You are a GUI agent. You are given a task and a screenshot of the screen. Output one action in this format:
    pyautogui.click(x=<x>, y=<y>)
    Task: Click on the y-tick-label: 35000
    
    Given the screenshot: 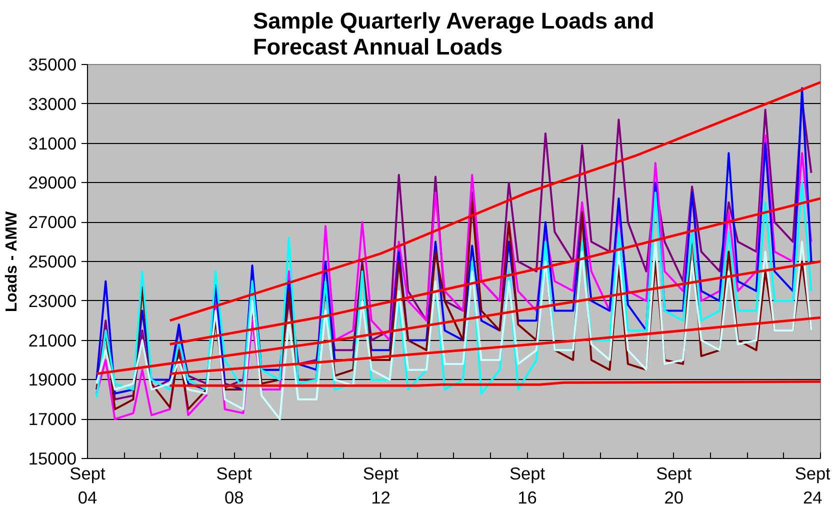 What is the action you would take?
    pyautogui.click(x=52, y=64)
    